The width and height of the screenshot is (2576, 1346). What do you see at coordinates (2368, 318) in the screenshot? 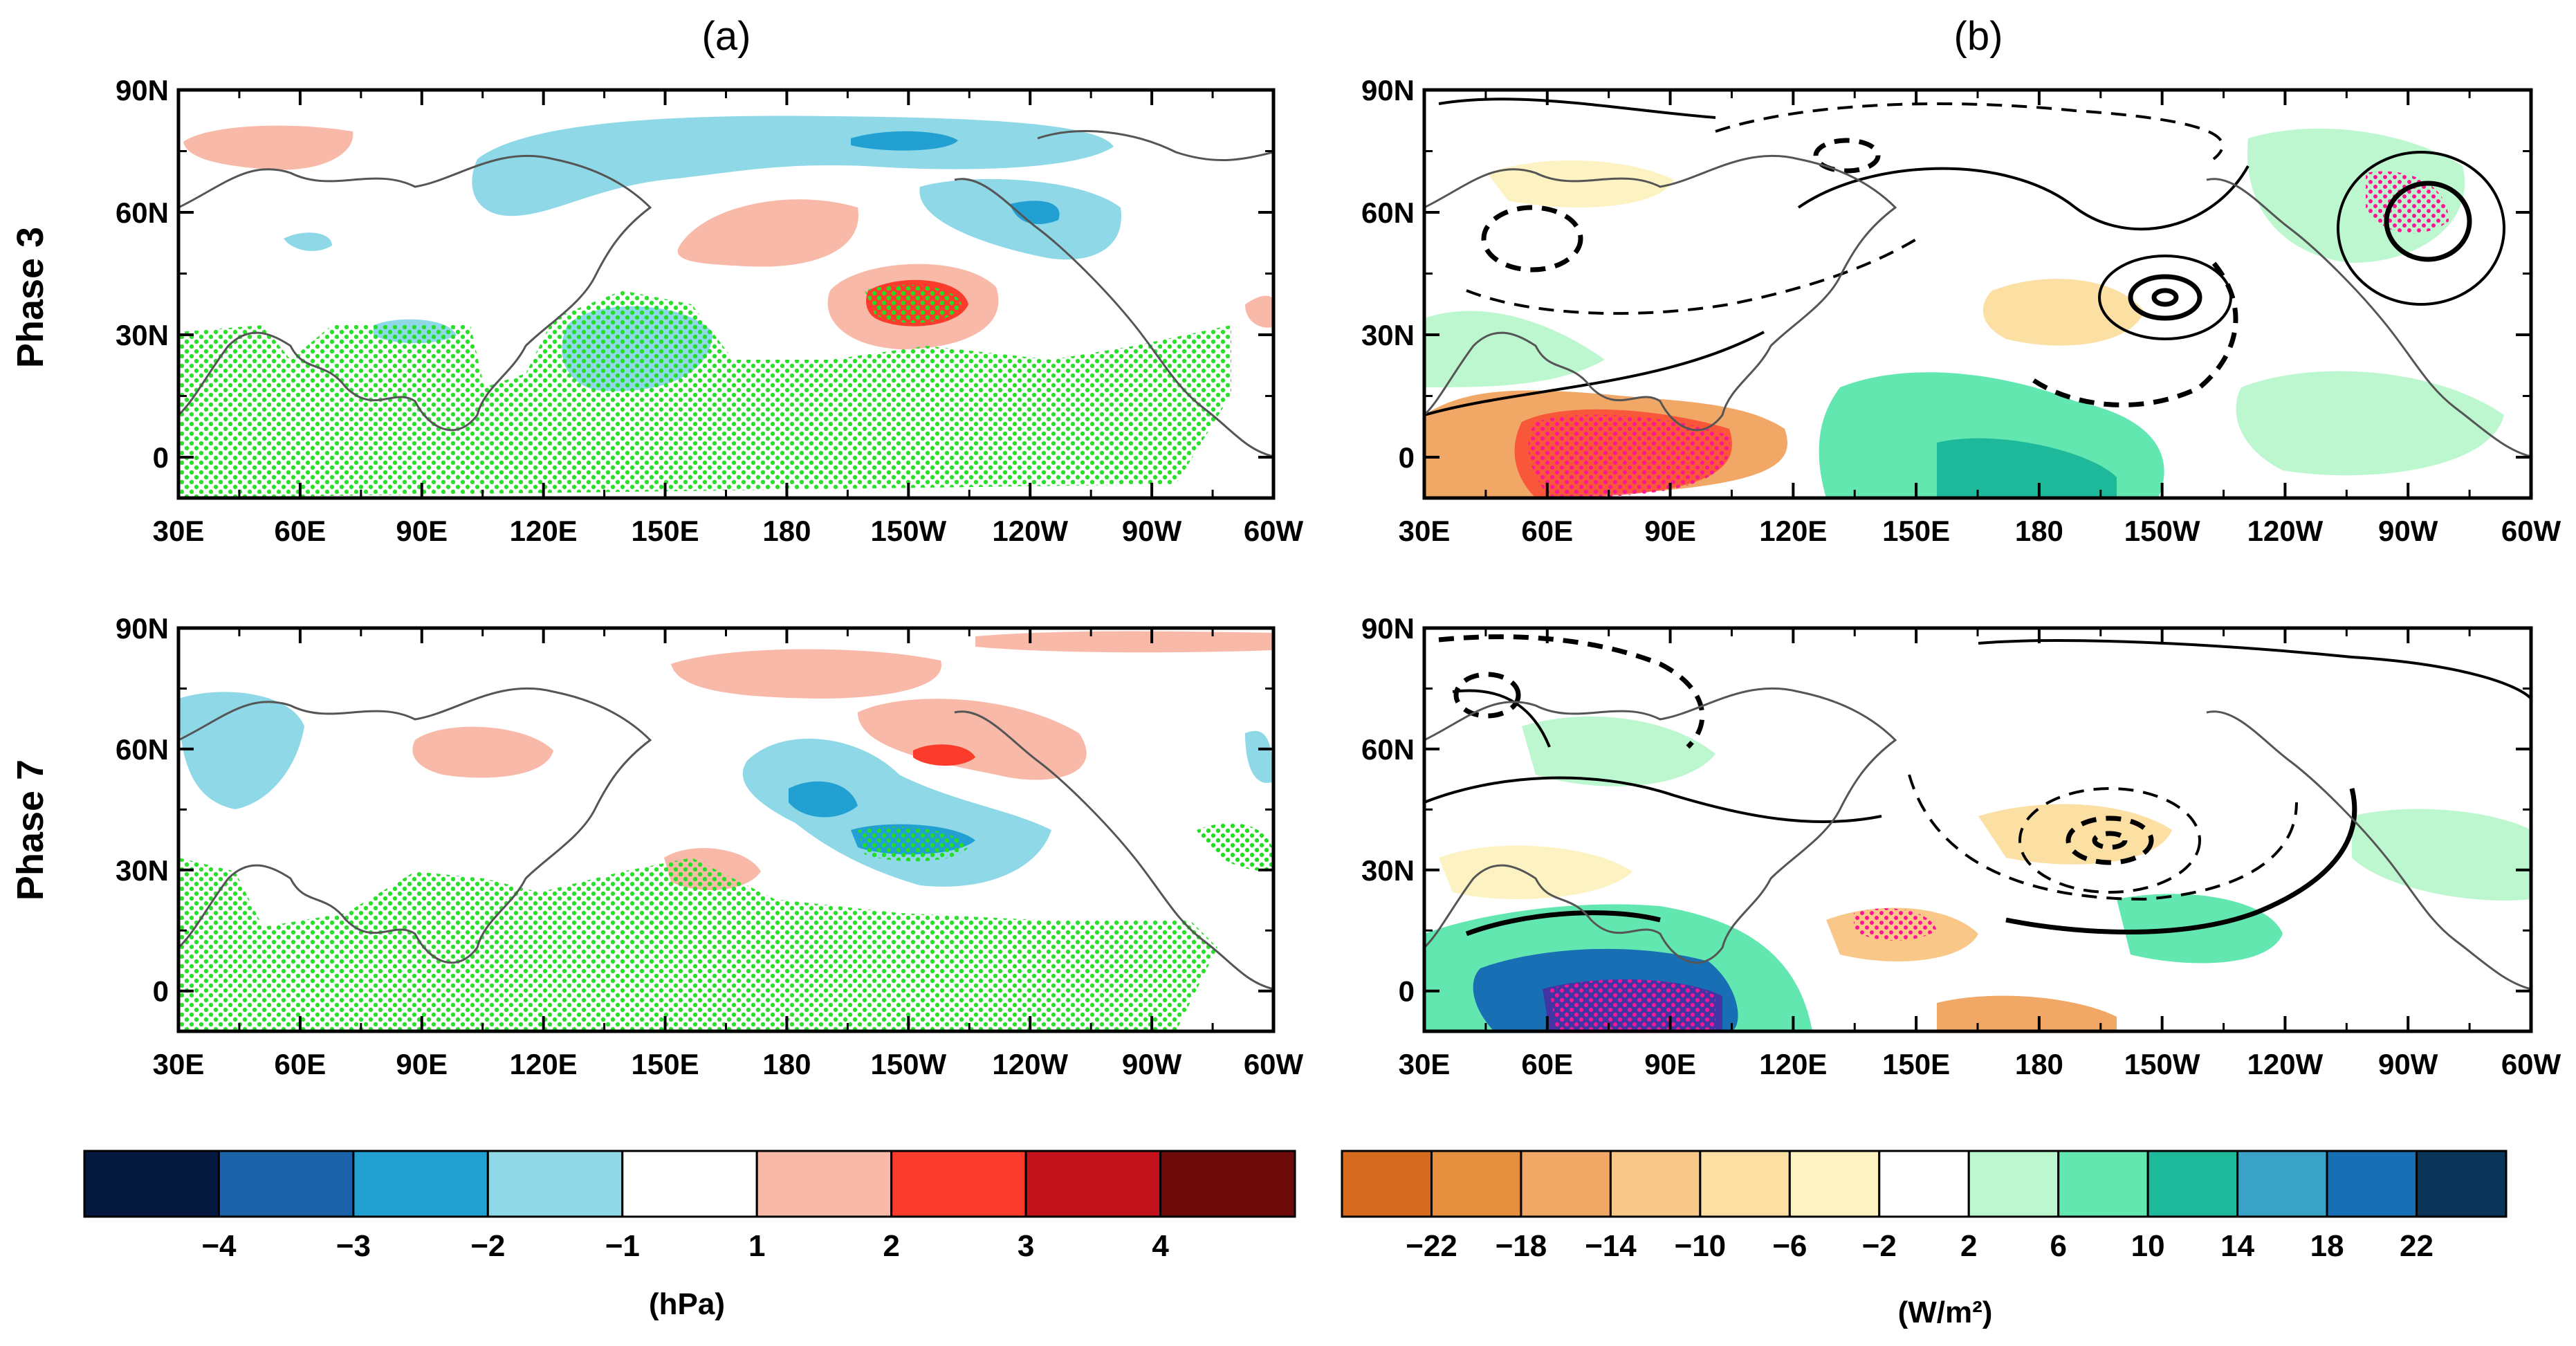
I see `coastline-b3-northamerica` at bounding box center [2368, 318].